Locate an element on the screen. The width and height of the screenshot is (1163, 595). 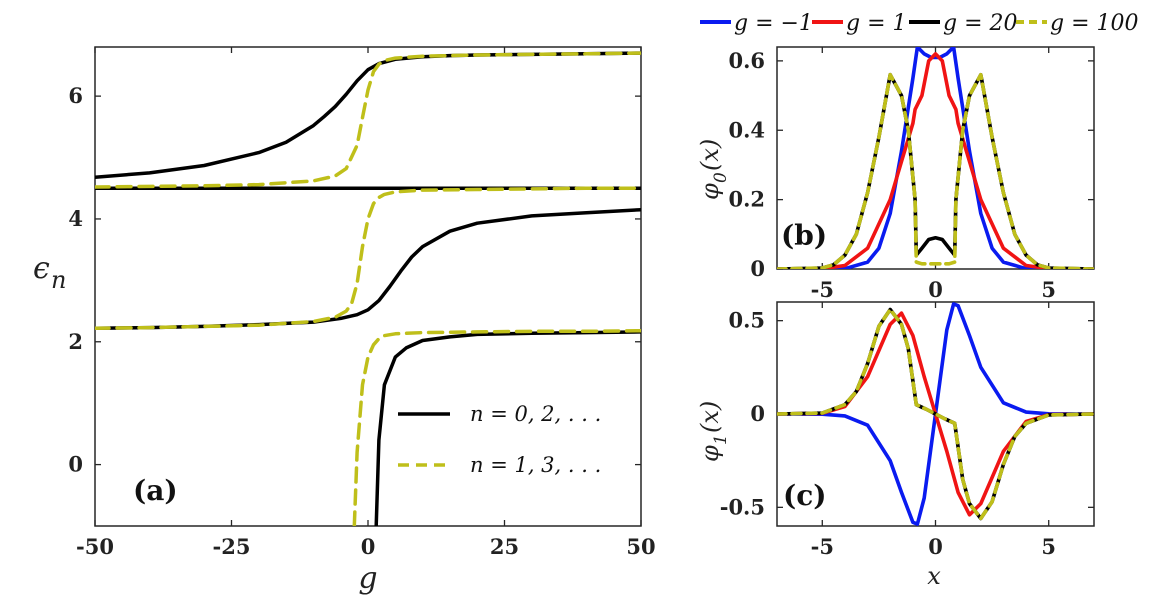
legend-label-g-20: g = 20 is located at coordinates (980, 23).